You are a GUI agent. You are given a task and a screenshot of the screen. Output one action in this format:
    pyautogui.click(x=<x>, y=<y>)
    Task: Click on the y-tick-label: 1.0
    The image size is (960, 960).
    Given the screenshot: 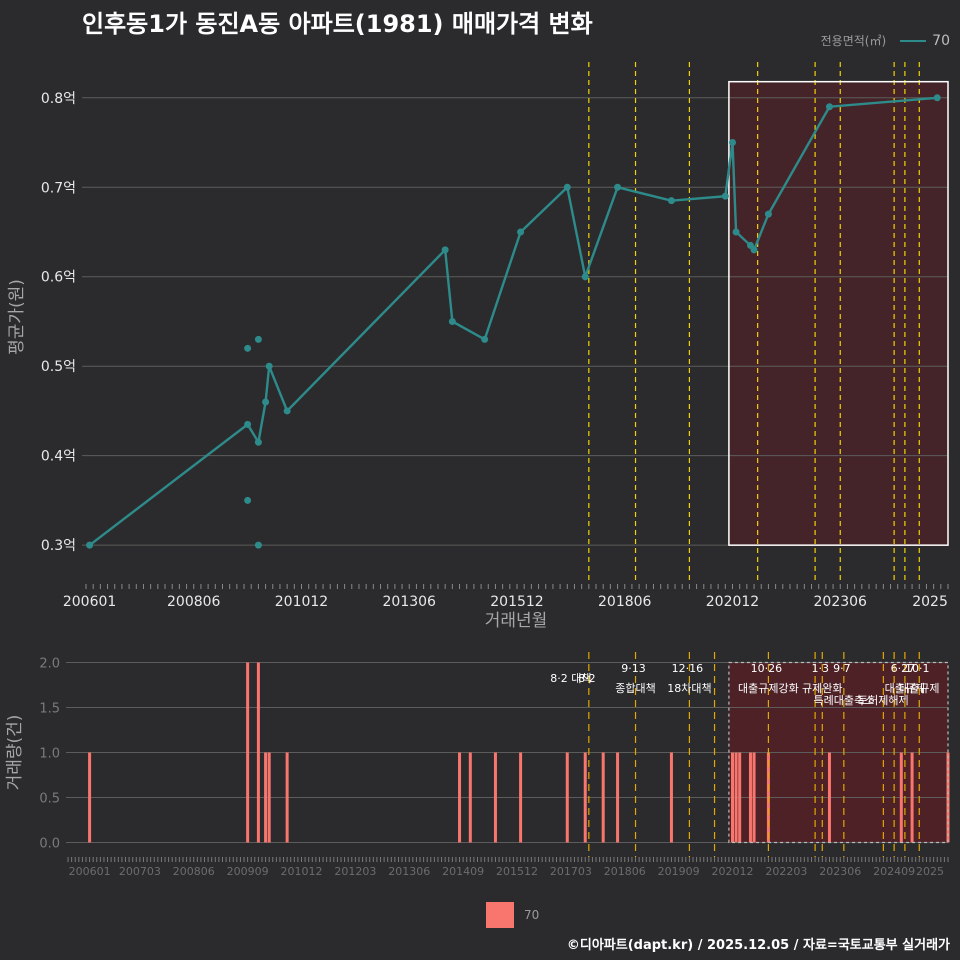 What is the action you would take?
    pyautogui.click(x=49, y=754)
    